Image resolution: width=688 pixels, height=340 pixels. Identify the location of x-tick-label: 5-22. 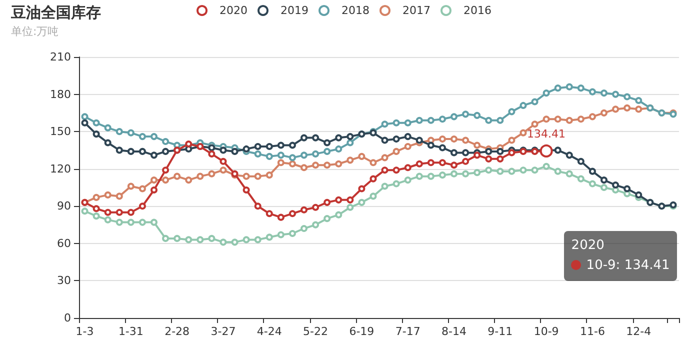
(315, 331).